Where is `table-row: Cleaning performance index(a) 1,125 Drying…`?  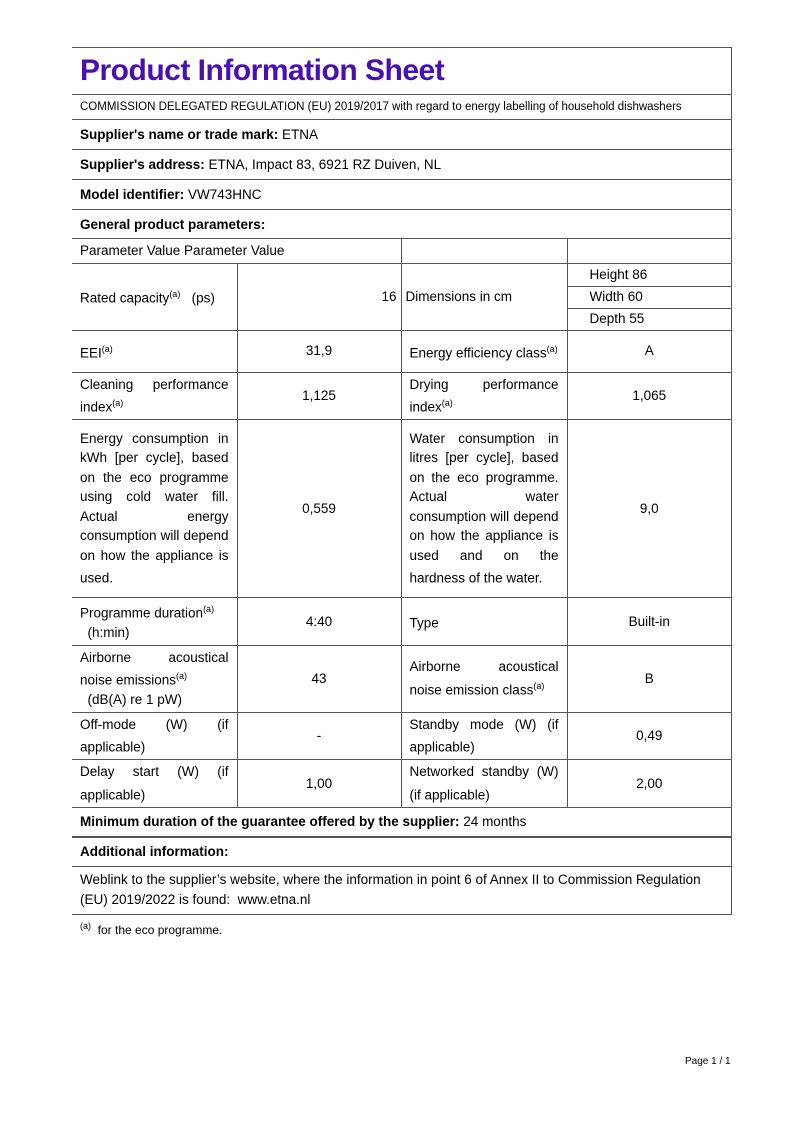
table-row: Cleaning performance index(a) 1,125 Drying… is located at coordinates (402, 395).